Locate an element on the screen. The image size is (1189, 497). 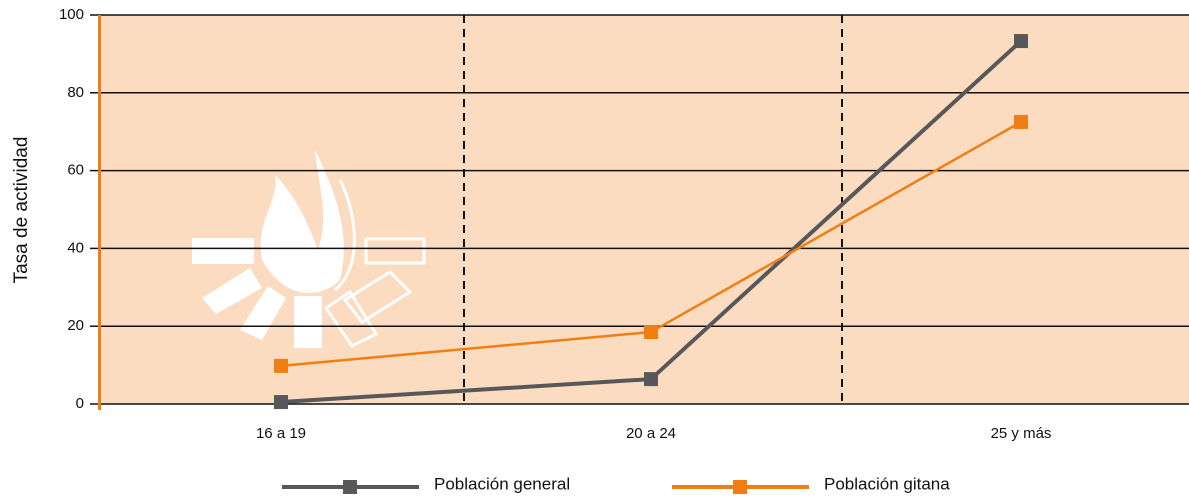
y-tick-label: 20 is located at coordinates (75, 325).